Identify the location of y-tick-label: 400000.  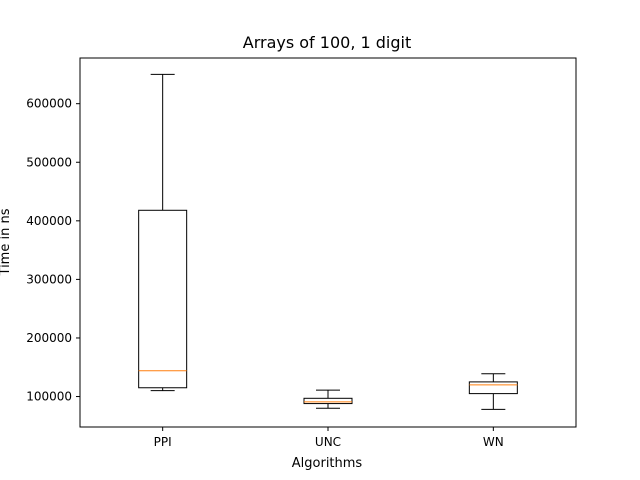
(49, 221).